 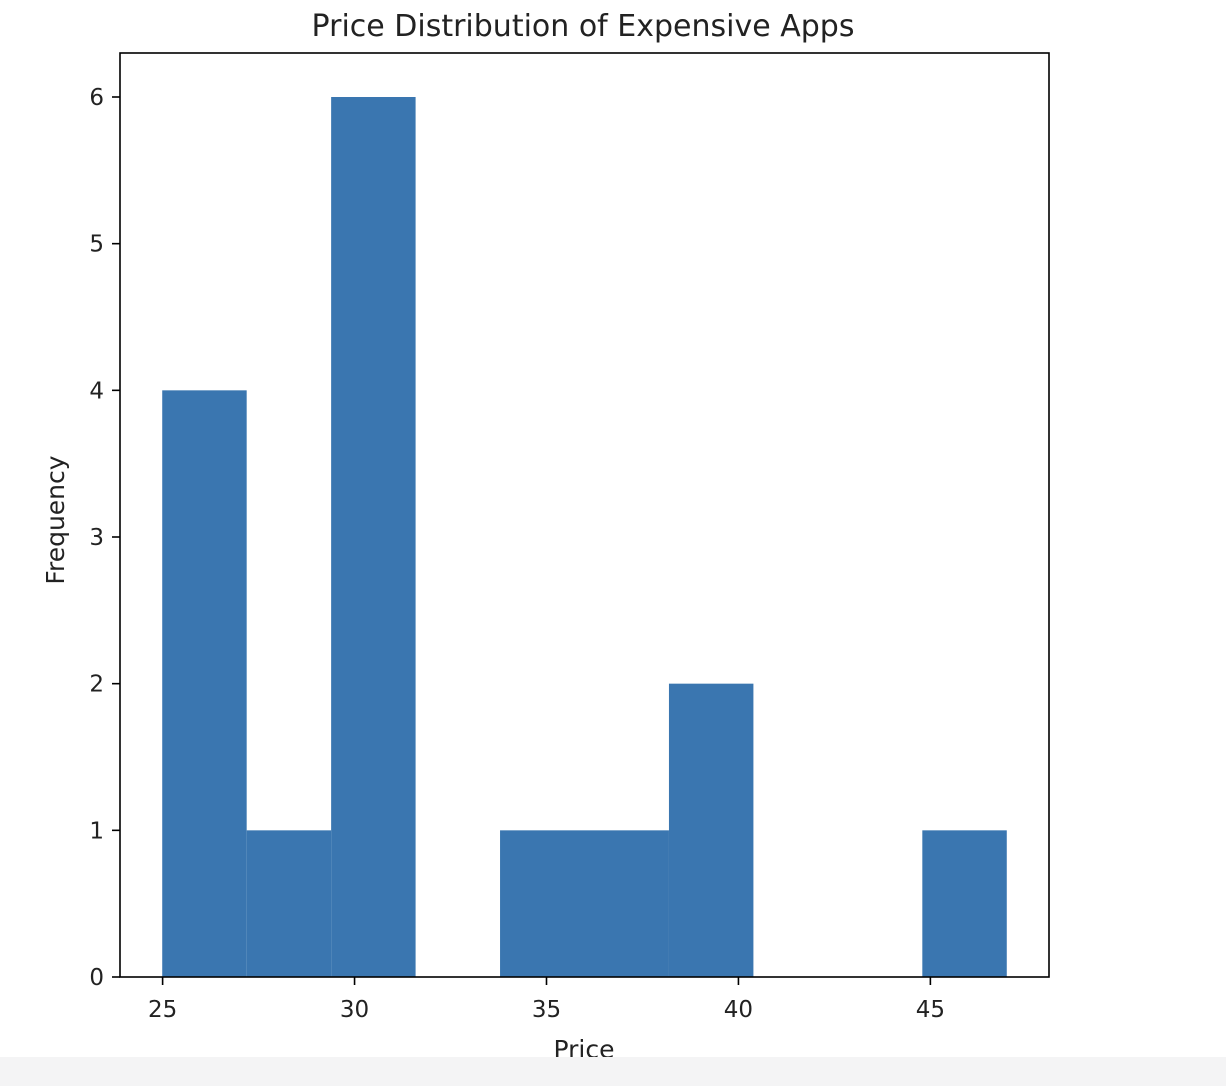 What do you see at coordinates (583, 26) in the screenshot?
I see `chart-title: Price Distribution of Expensive Apps` at bounding box center [583, 26].